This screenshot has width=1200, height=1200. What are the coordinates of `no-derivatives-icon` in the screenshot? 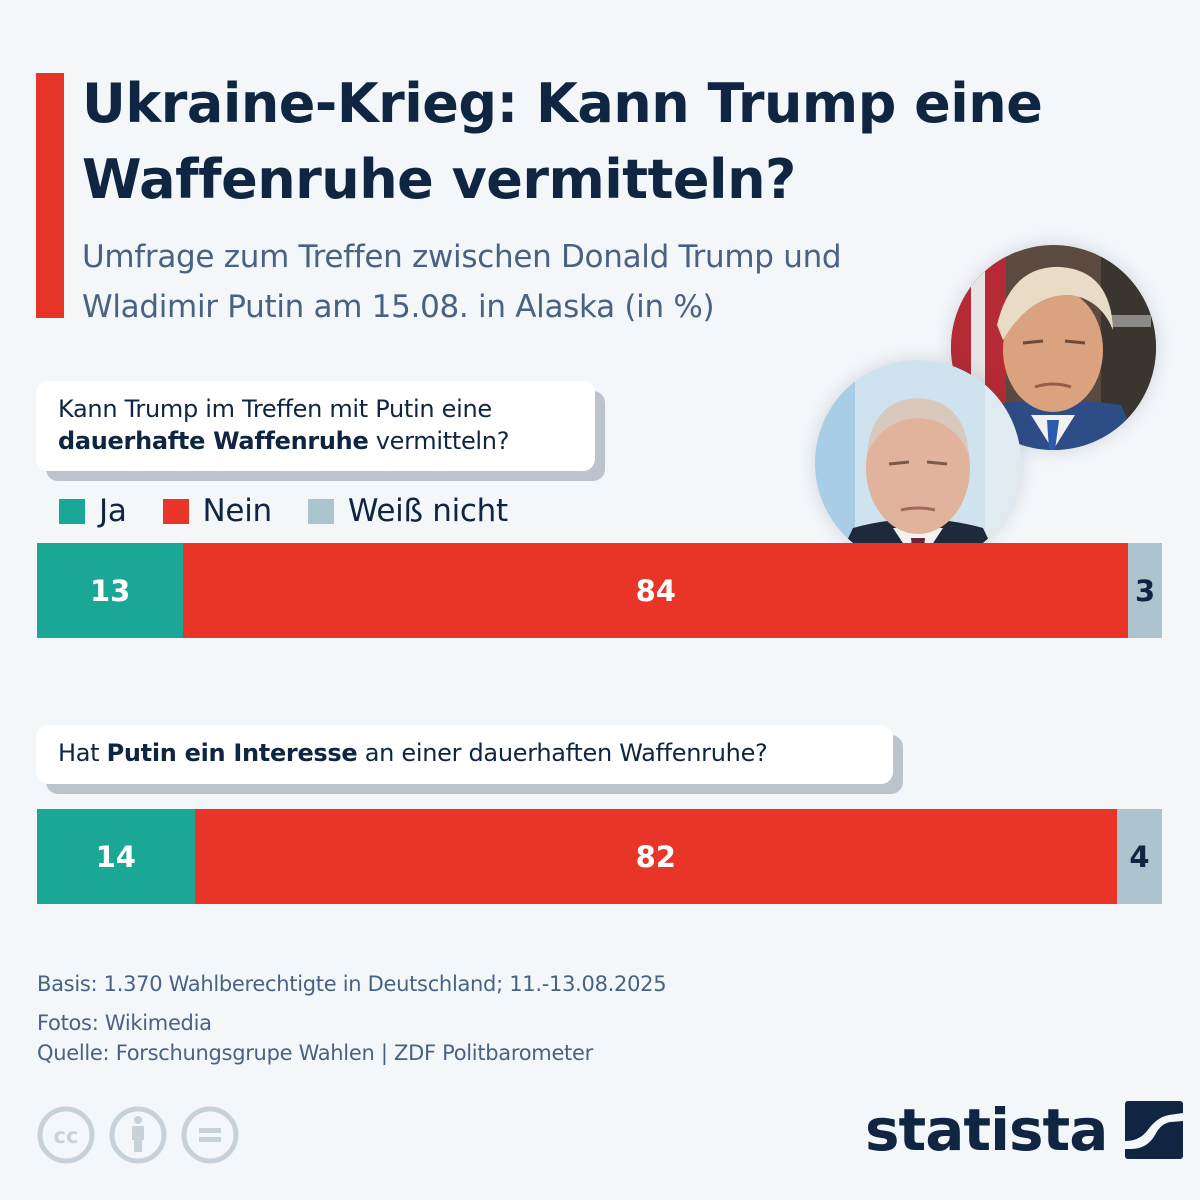 It's located at (210, 1135).